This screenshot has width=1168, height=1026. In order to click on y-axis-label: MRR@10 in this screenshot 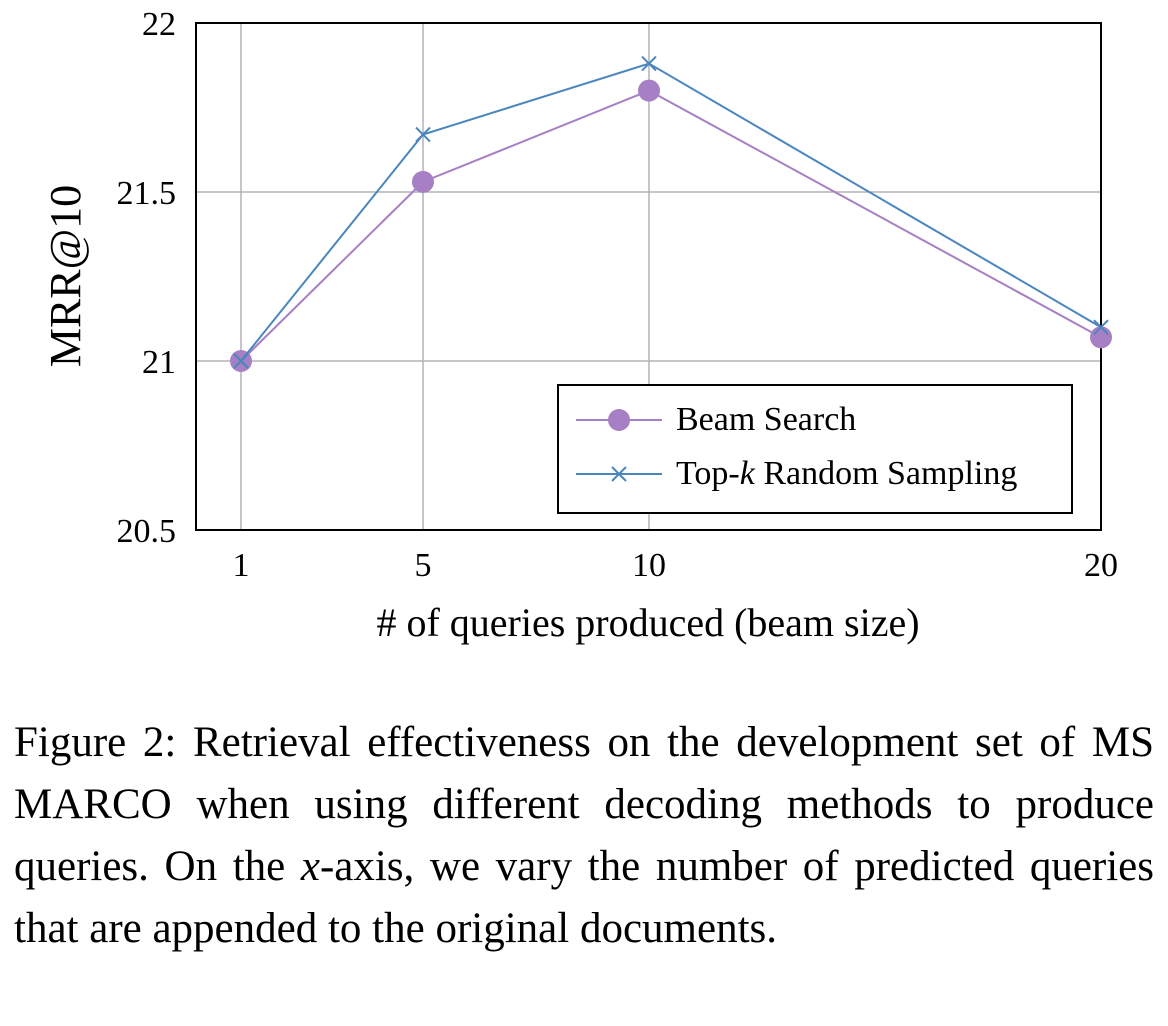, I will do `click(65, 276)`.